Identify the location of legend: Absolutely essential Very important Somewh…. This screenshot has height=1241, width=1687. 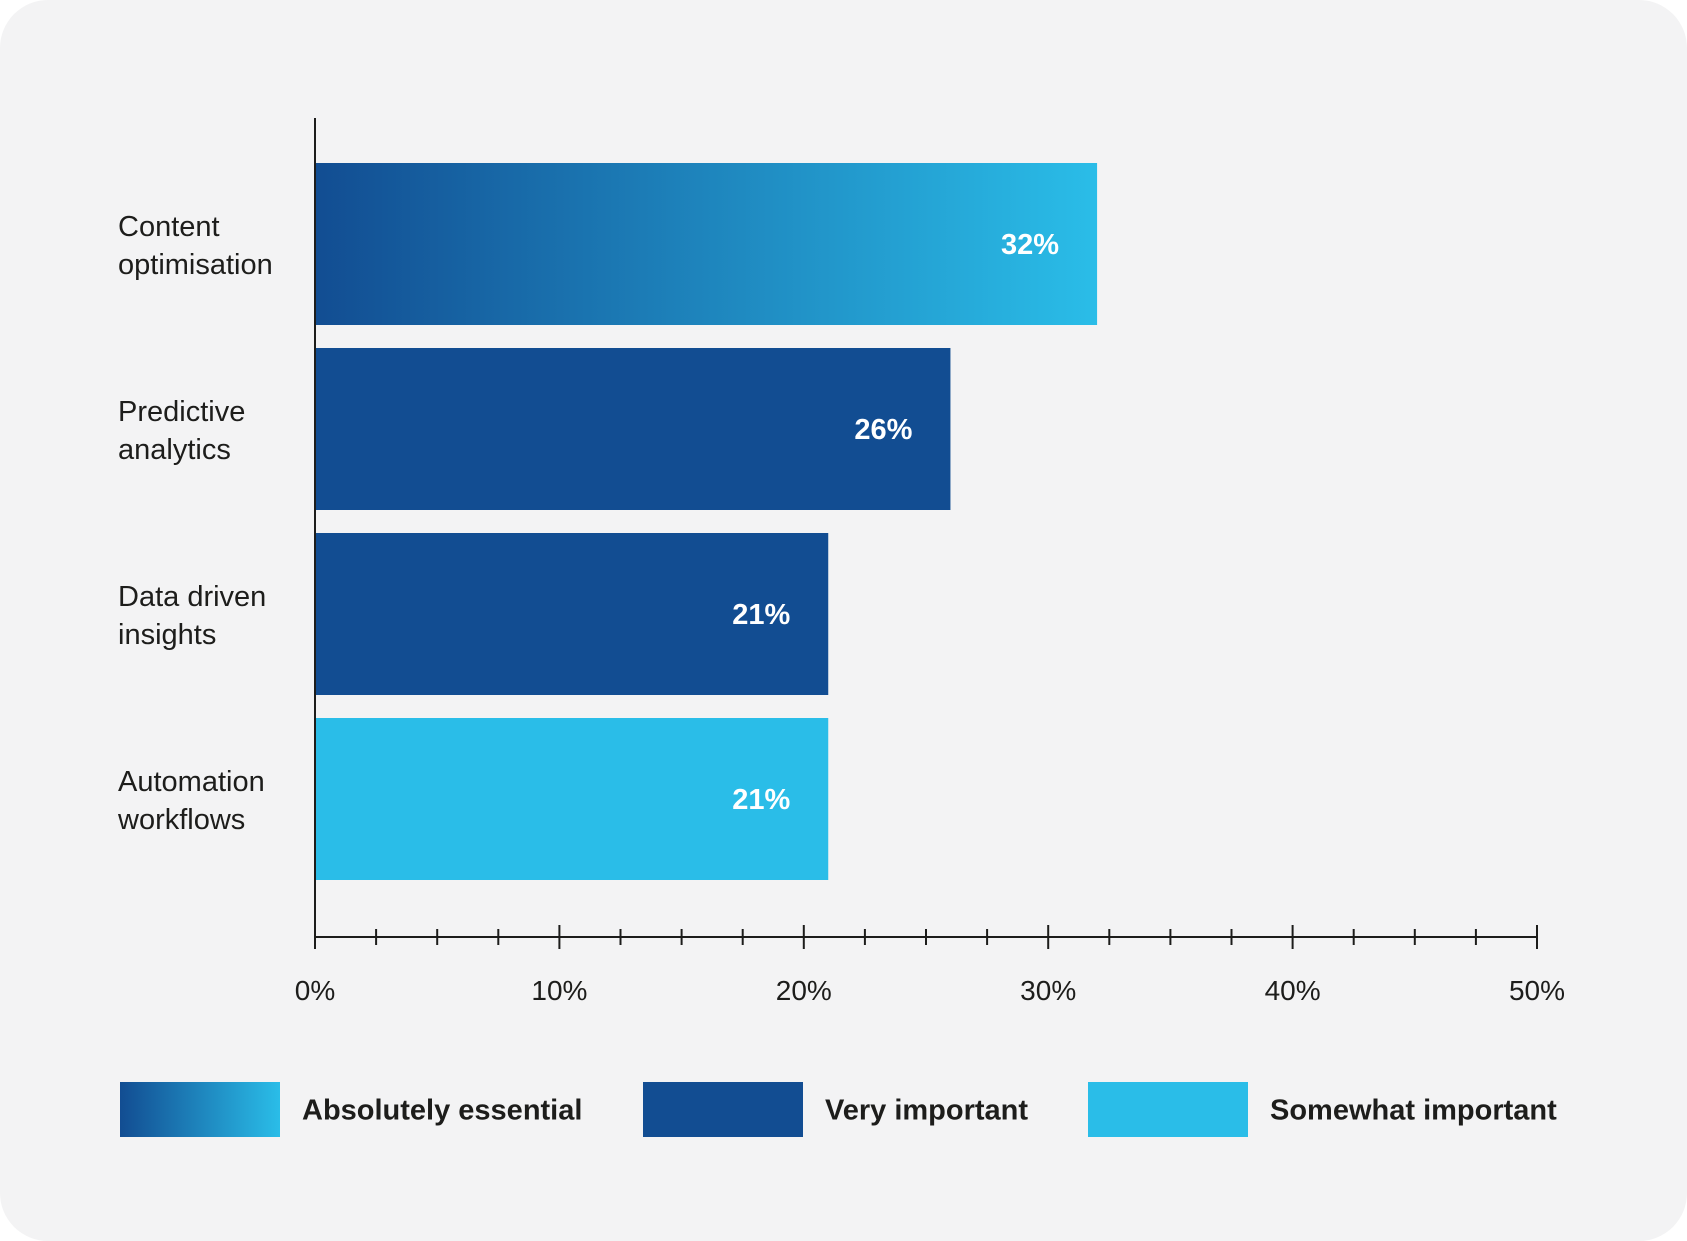
(838, 1109).